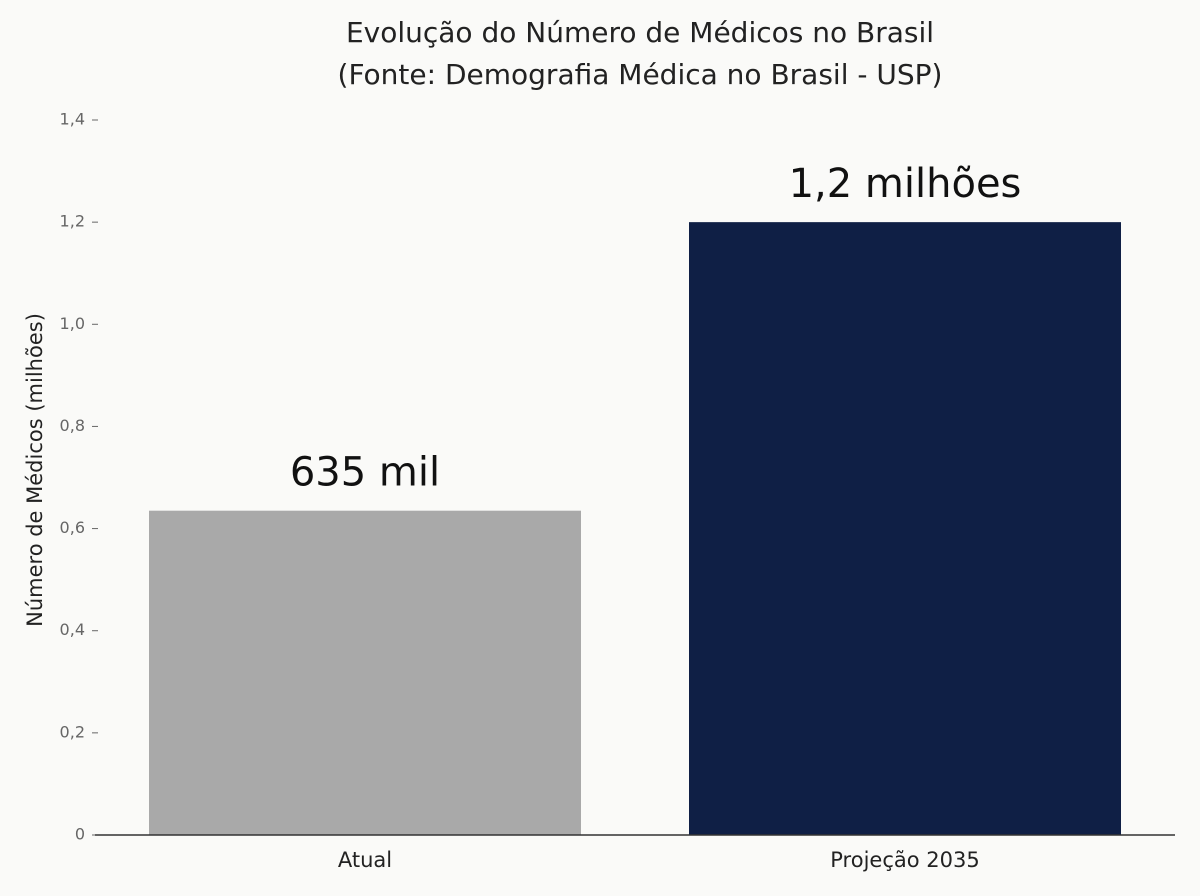 This screenshot has height=896, width=1200. What do you see at coordinates (72, 323) in the screenshot?
I see `y-tick-label: 1,0` at bounding box center [72, 323].